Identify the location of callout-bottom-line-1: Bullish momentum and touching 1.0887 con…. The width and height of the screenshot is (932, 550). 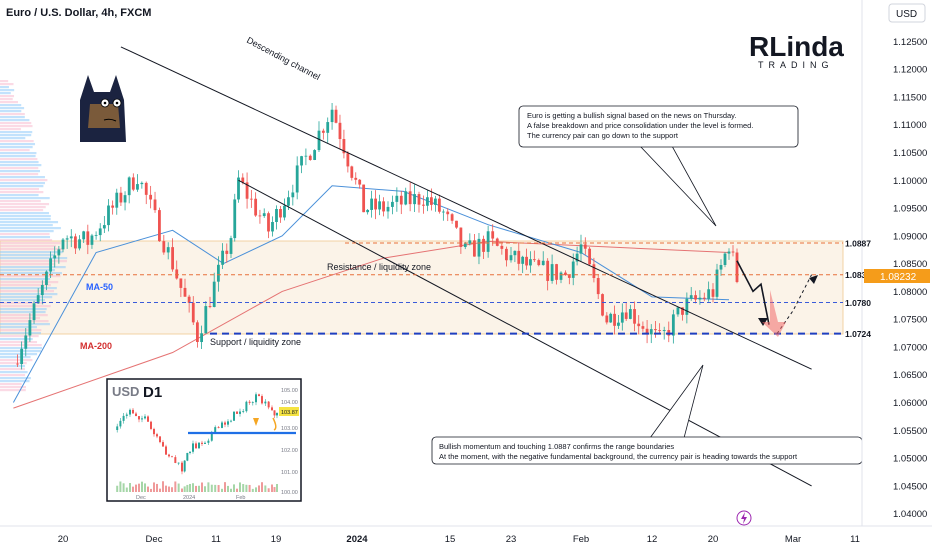
(556, 446).